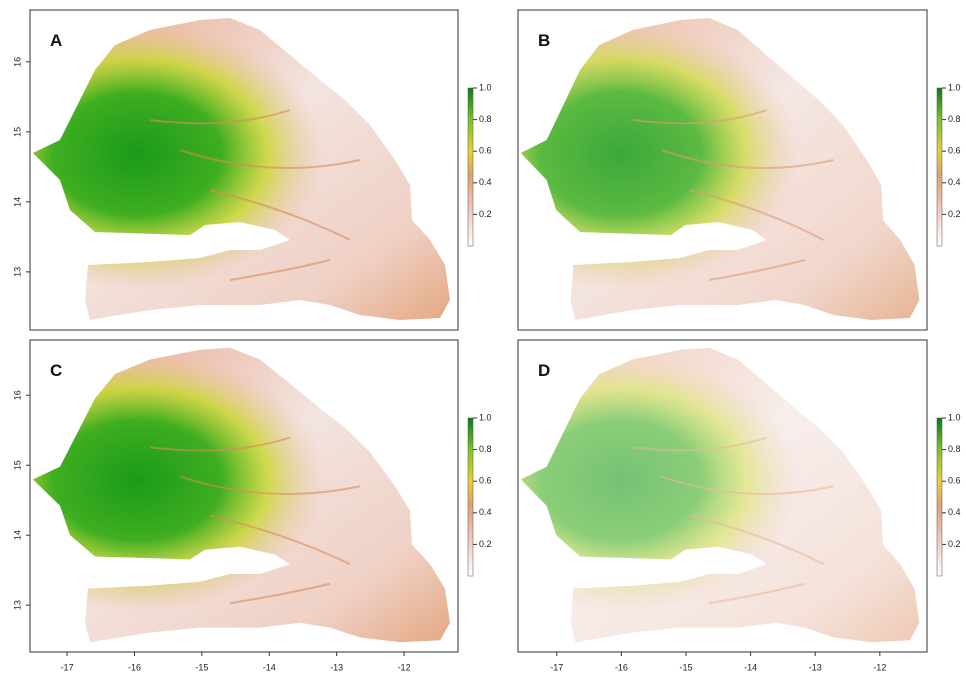 This screenshot has height=683, width=966. I want to click on panel-label: D, so click(544, 370).